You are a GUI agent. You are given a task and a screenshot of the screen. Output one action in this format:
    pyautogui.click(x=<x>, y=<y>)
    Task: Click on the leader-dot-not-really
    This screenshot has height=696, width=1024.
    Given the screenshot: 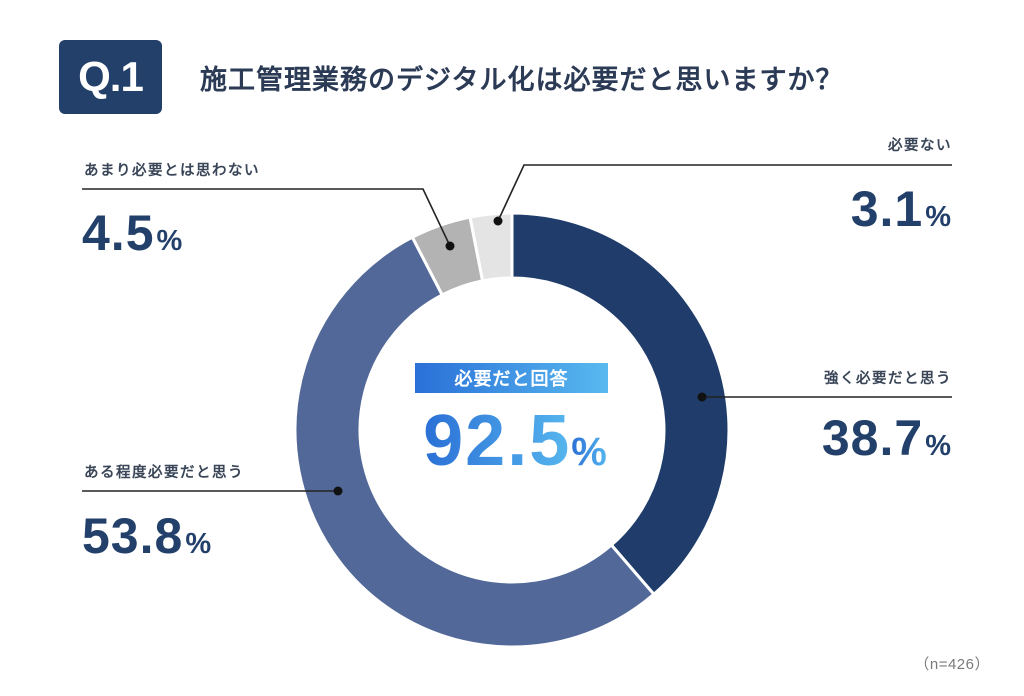 What is the action you would take?
    pyautogui.click(x=450, y=246)
    